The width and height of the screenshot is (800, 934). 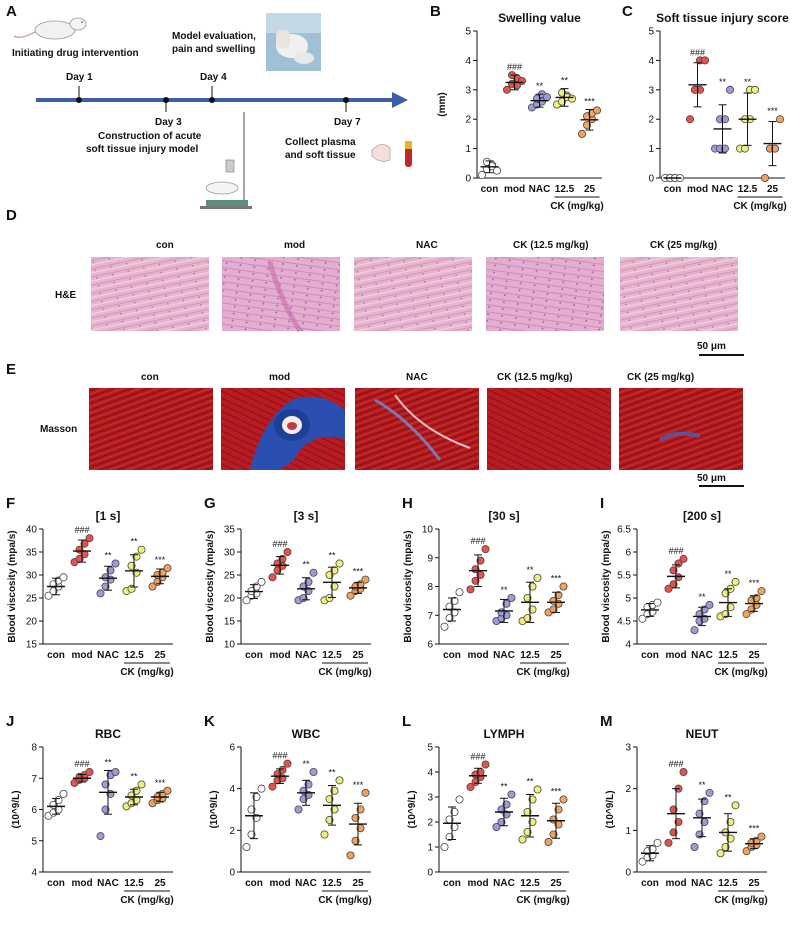 What do you see at coordinates (142, 149) in the screenshot?
I see `construct-text-2: soft tissue injury model` at bounding box center [142, 149].